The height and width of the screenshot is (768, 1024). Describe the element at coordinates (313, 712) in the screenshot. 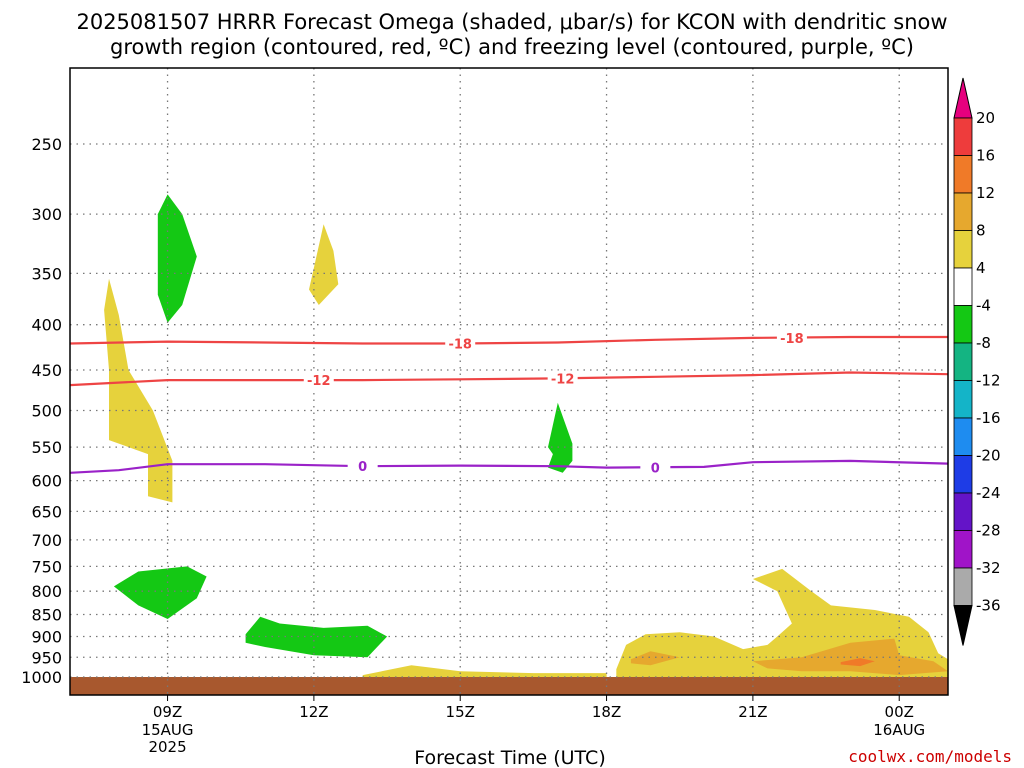

I see `x-tick-label: 12Z` at that location.